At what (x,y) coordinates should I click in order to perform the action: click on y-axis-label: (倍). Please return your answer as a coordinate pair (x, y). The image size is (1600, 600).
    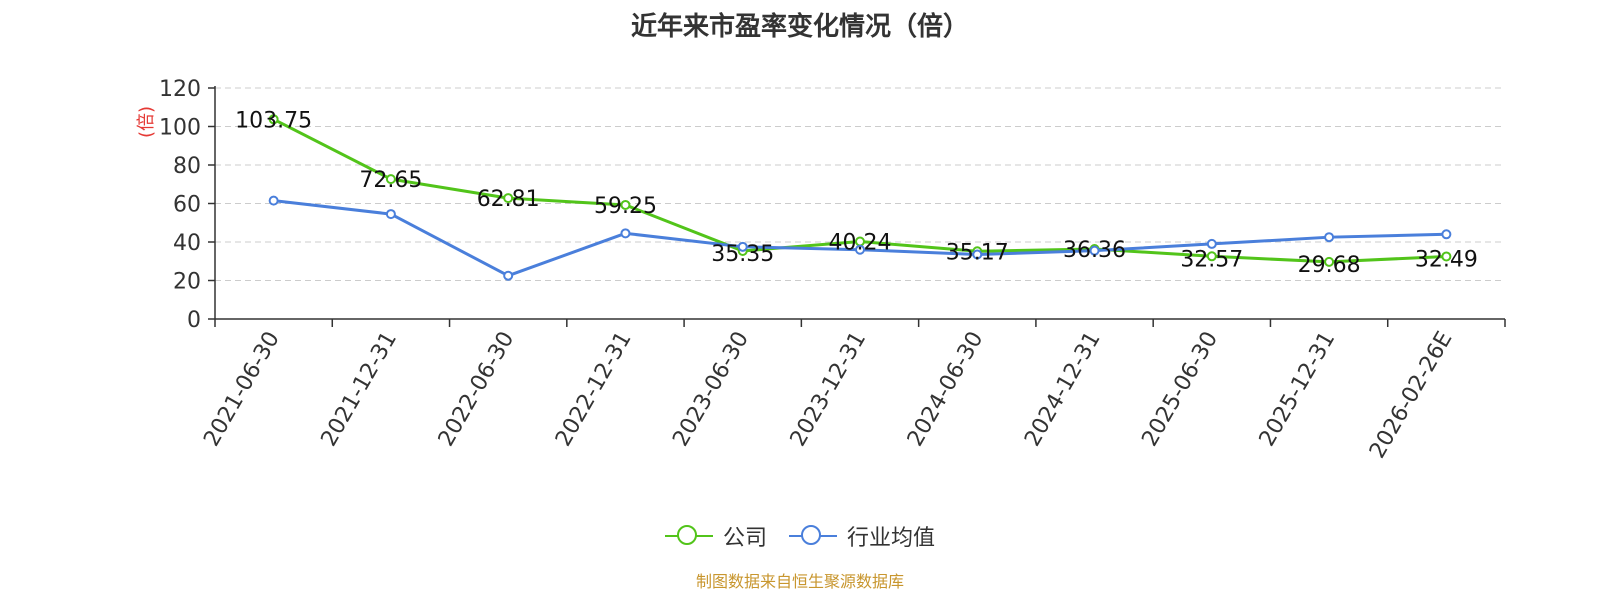
    Looking at the image, I should click on (146, 122).